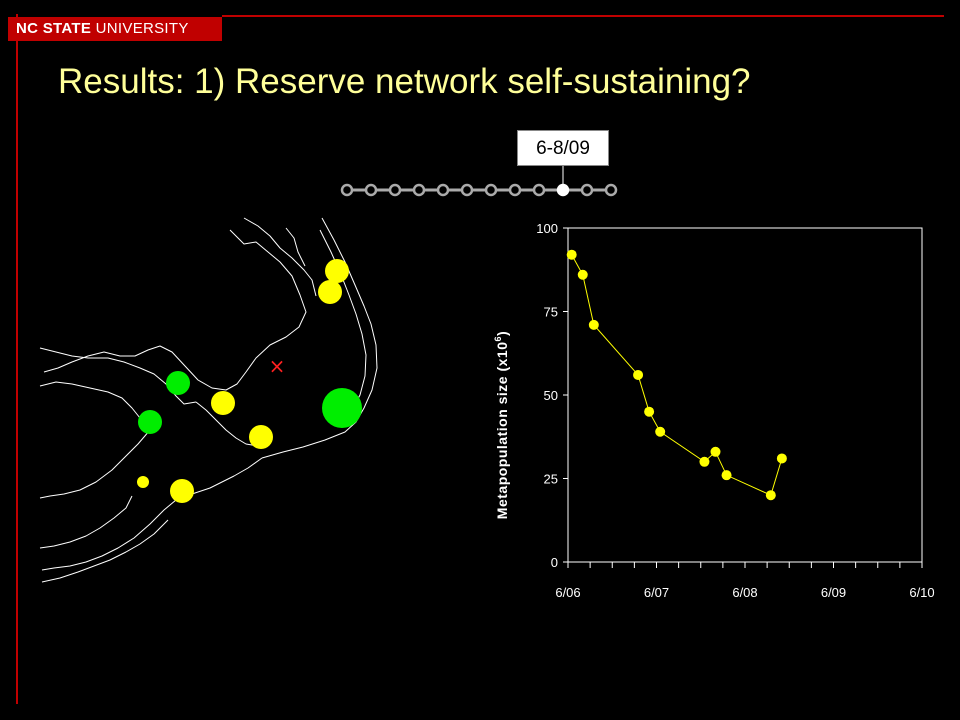 The width and height of the screenshot is (960, 720). I want to click on southern-estuary, so click(86, 522).